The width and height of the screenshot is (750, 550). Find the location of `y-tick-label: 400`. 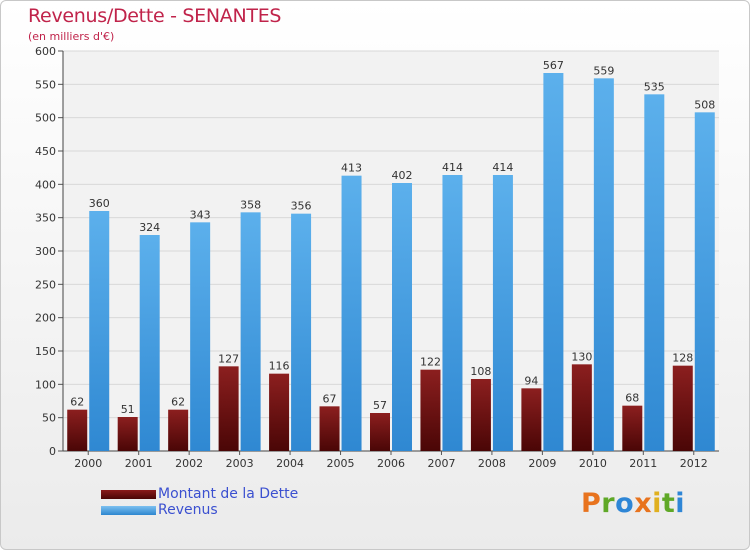

y-tick-label: 400 is located at coordinates (45, 184).